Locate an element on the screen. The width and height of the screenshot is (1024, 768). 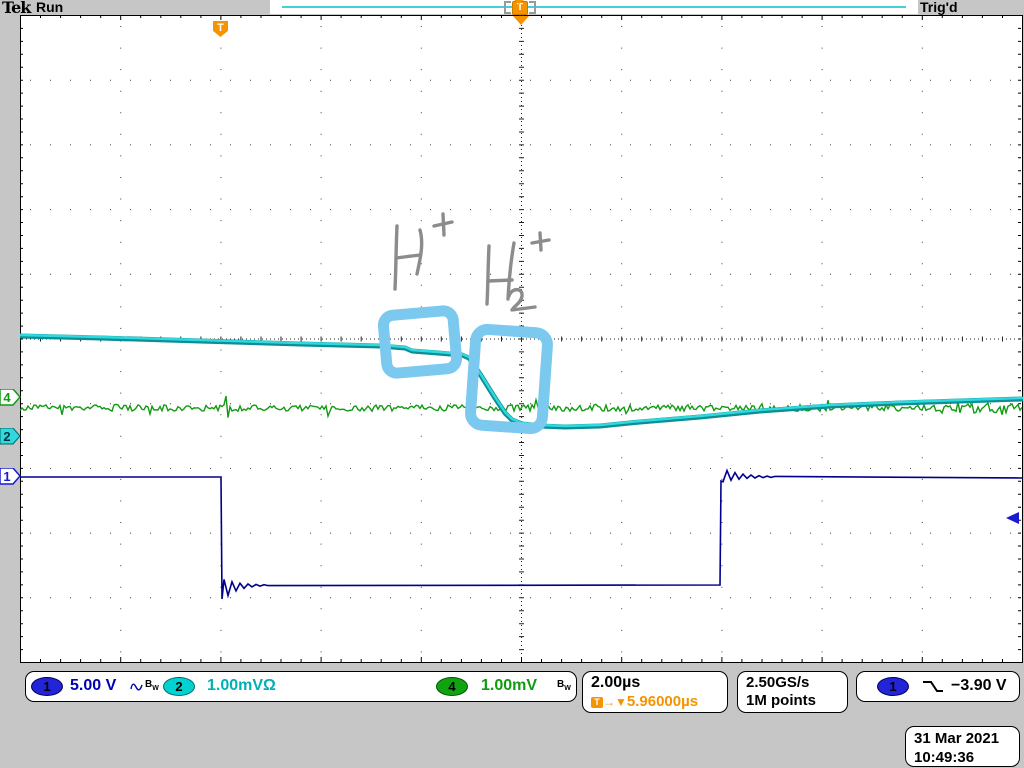
trigger-level-readout: −3.90 V is located at coordinates (979, 685).